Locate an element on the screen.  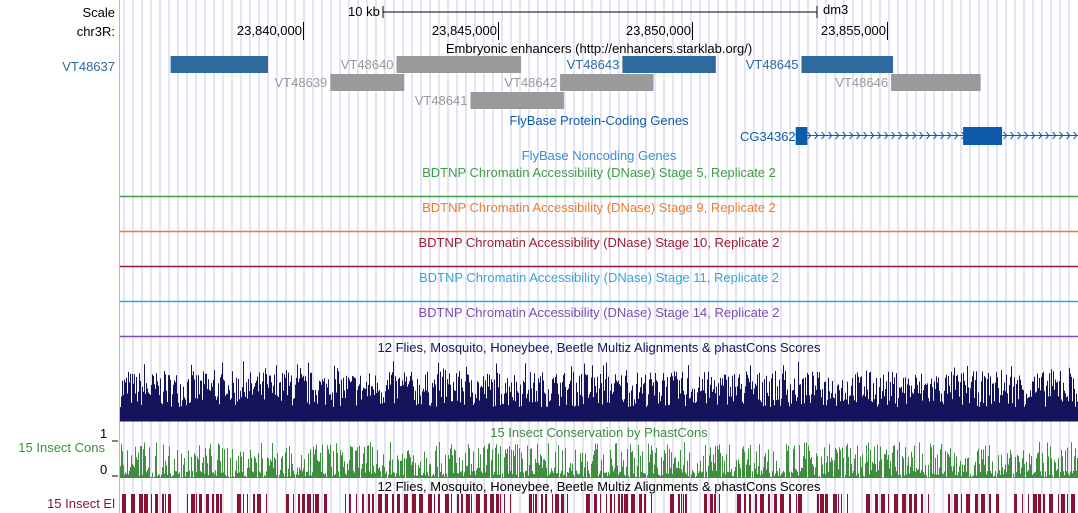
enhancers-side-label: VT48637 is located at coordinates (88, 66).